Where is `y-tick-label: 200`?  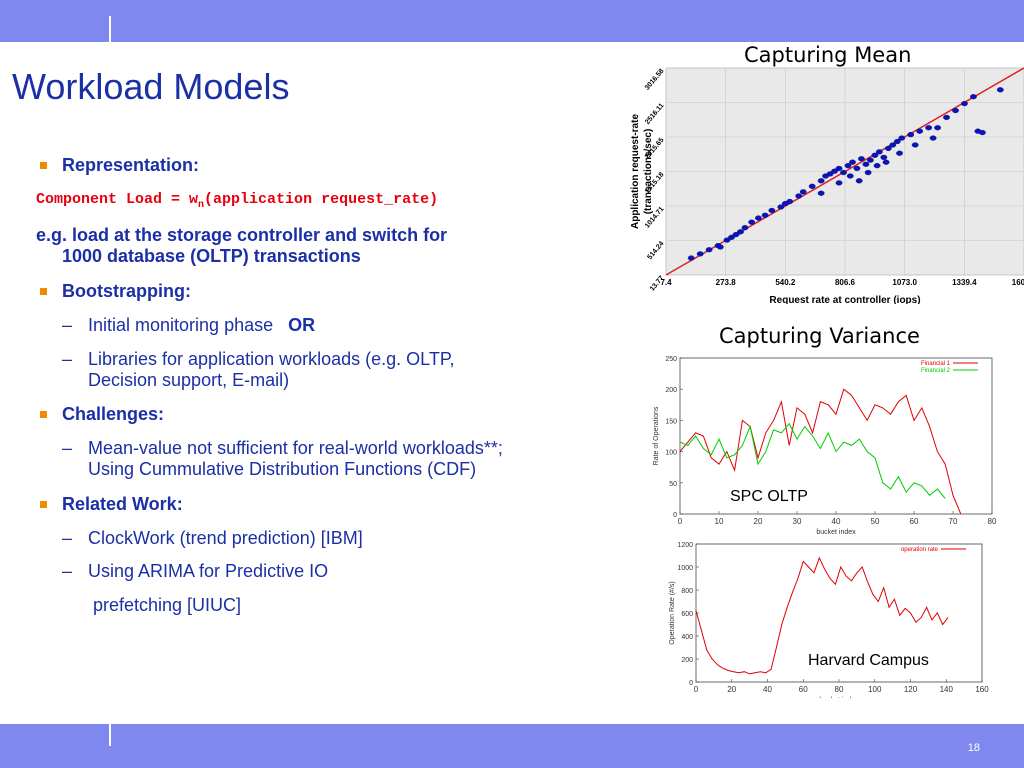
y-tick-label: 200 is located at coordinates (671, 390).